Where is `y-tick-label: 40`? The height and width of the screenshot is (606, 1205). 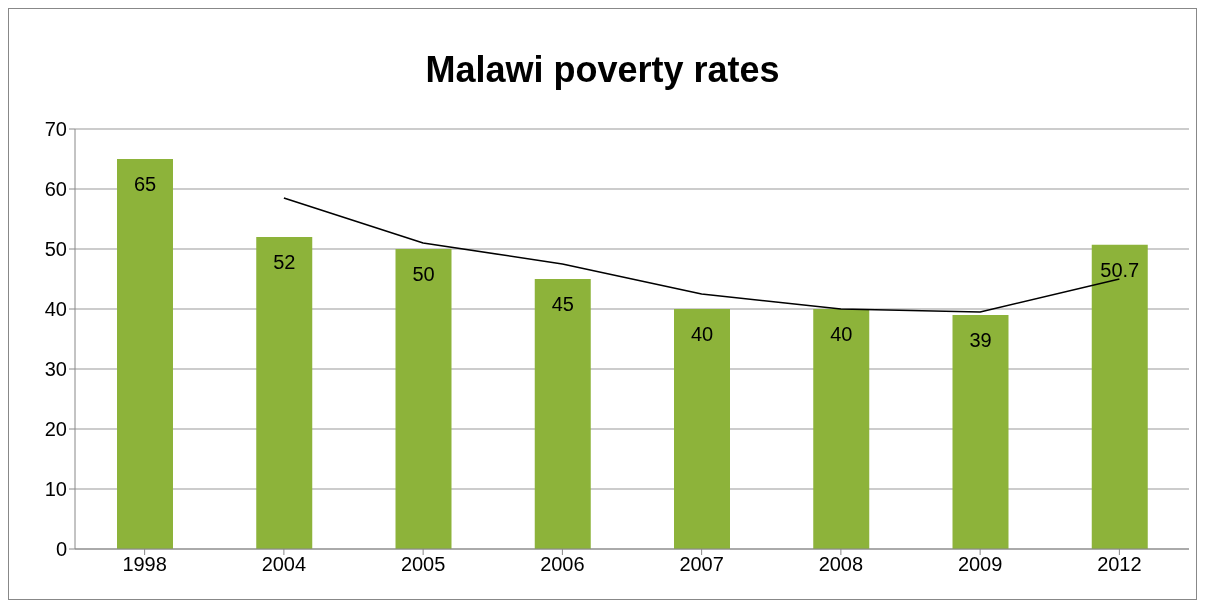
y-tick-label: 40 is located at coordinates (55, 309).